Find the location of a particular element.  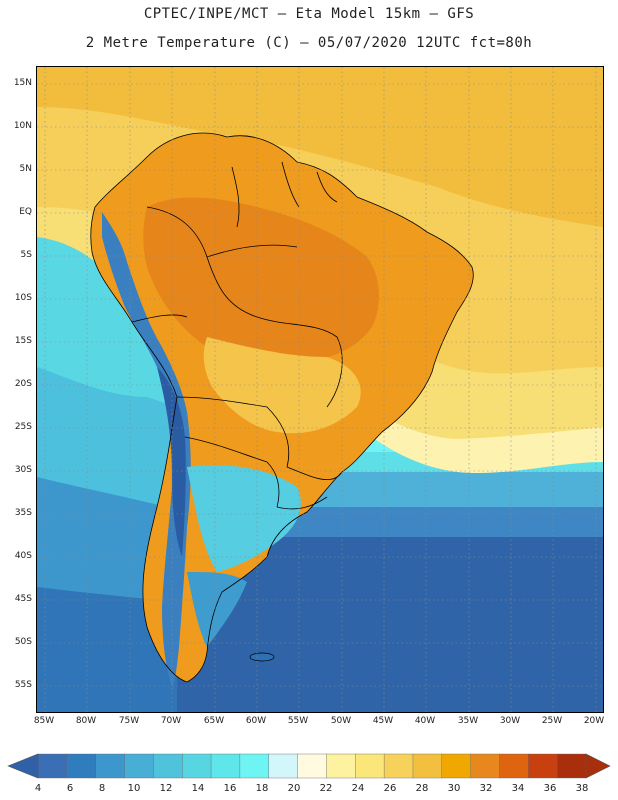

lon-label-65w: 65W is located at coordinates (214, 721).